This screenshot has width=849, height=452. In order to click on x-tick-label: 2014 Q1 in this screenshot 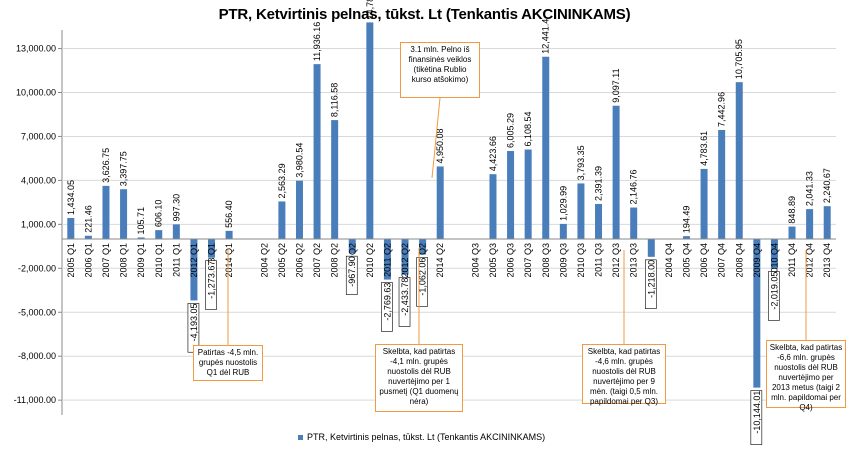, I will do `click(229, 260)`.